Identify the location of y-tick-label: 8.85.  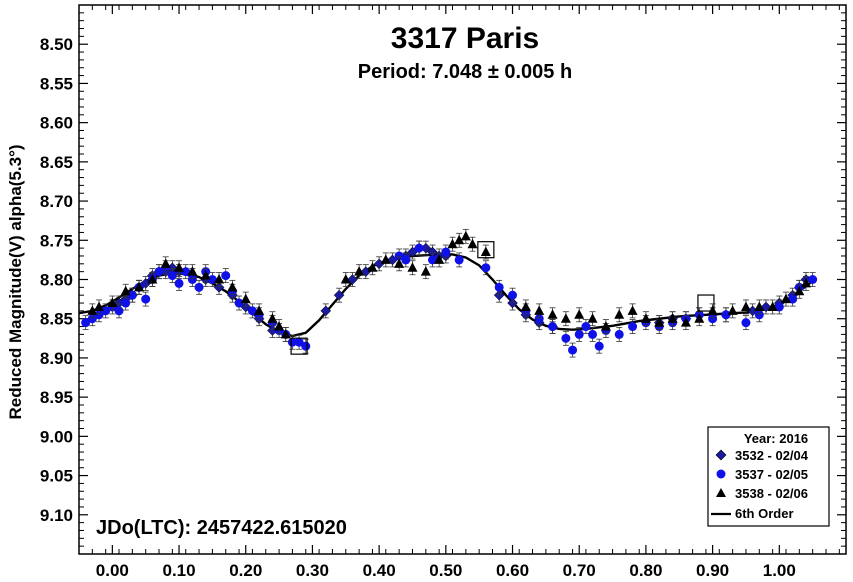
(56, 319).